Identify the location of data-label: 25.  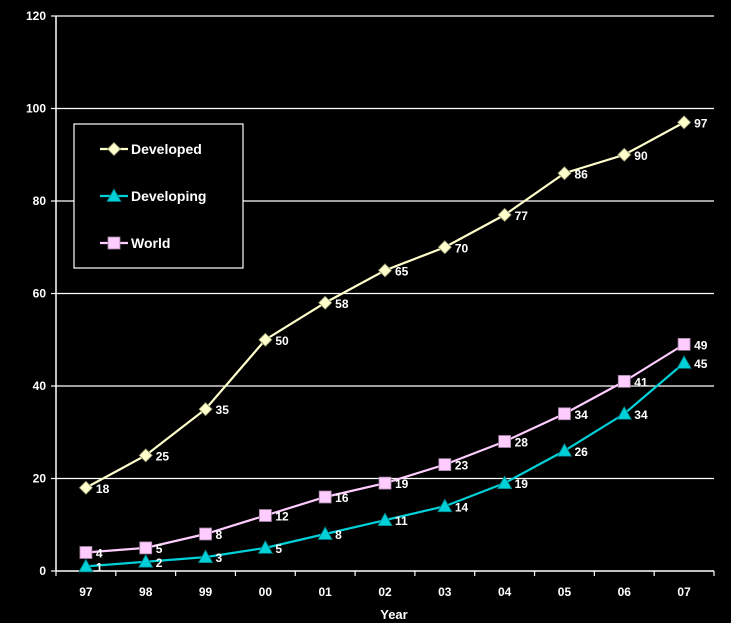
(163, 456).